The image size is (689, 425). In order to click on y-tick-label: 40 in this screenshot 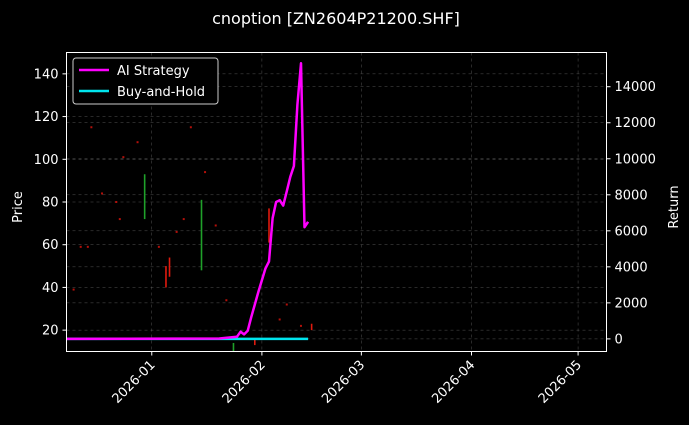, I will do `click(50, 288)`.